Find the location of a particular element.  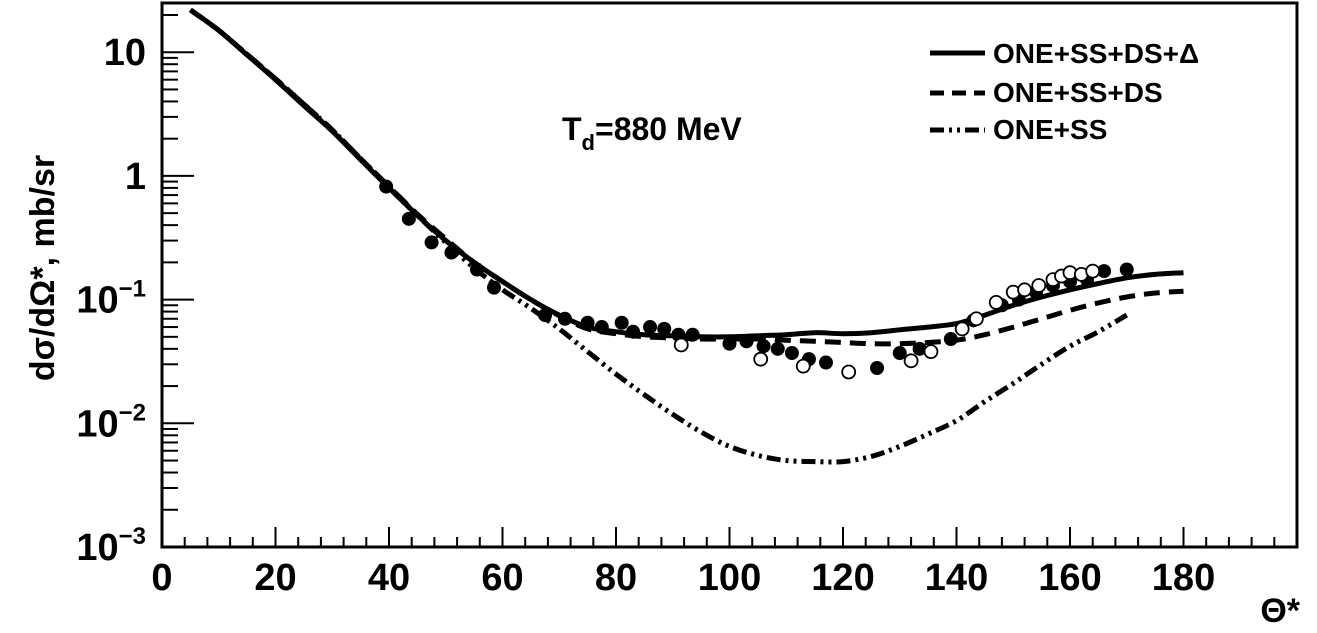

legend-label-2: ONE+SS+DS is located at coordinates (1078, 92).